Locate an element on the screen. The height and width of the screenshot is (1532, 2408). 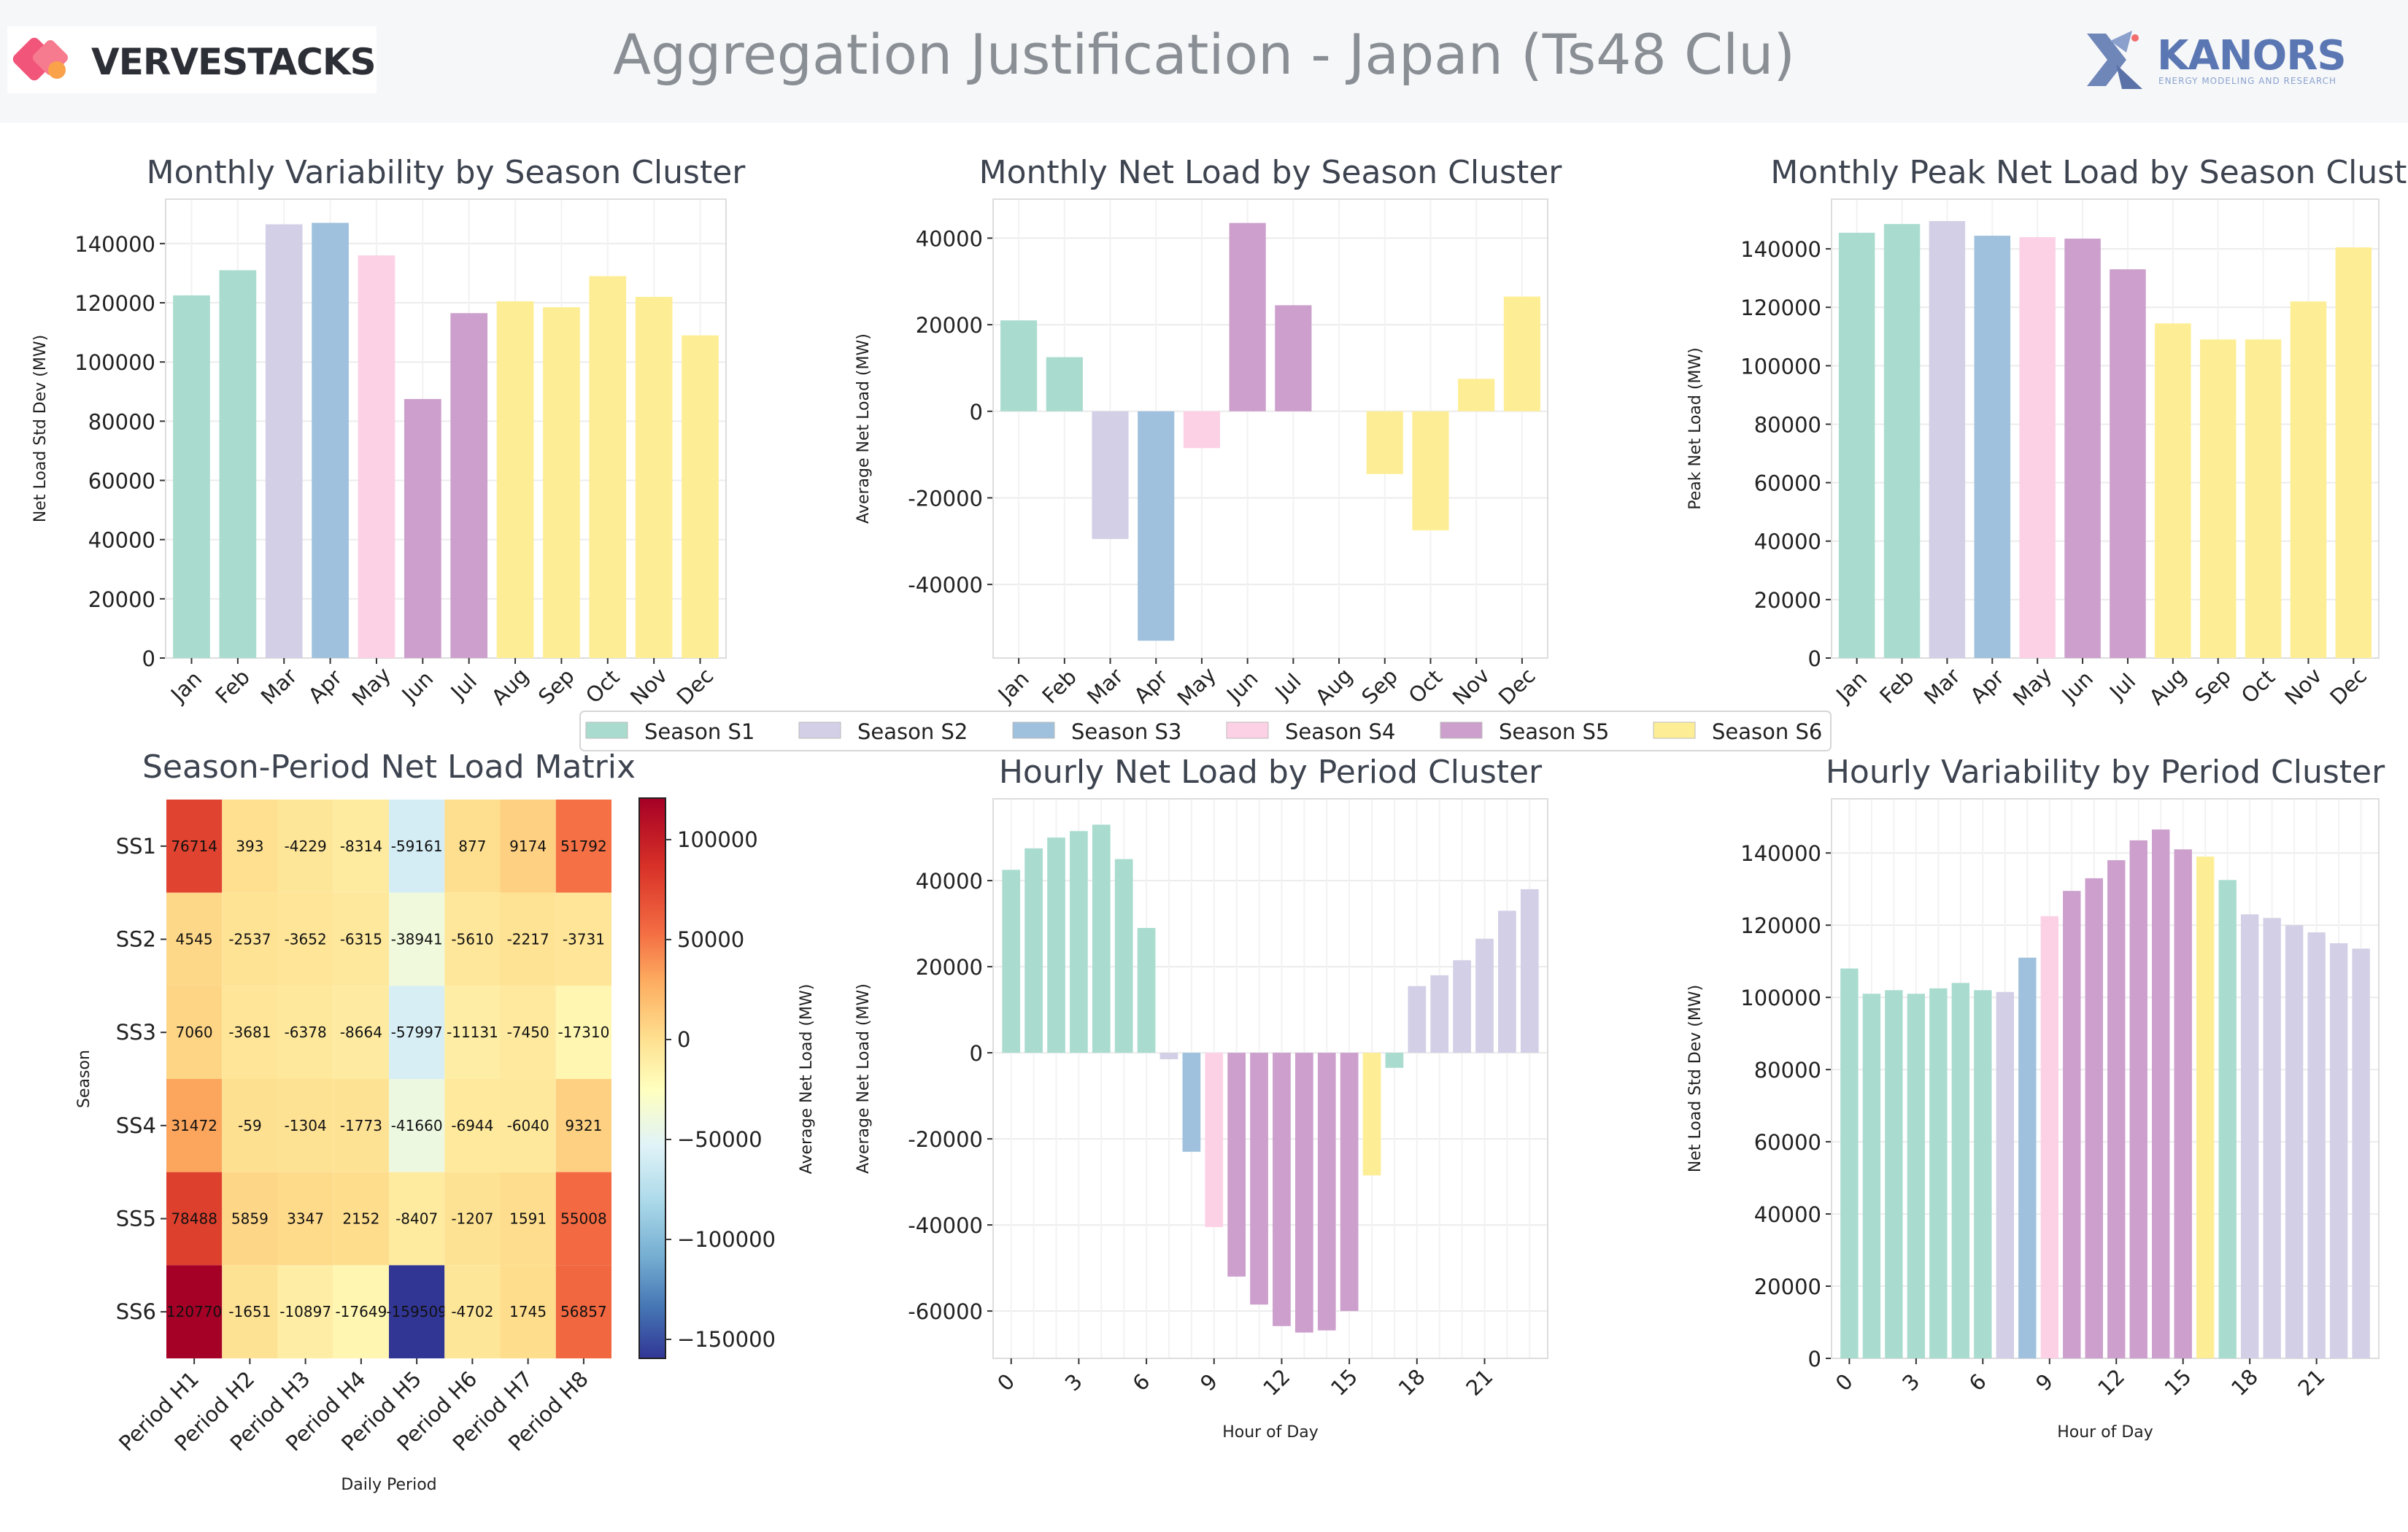
chart-title: Hourly Variability by Period Cluster is located at coordinates (2105, 773).